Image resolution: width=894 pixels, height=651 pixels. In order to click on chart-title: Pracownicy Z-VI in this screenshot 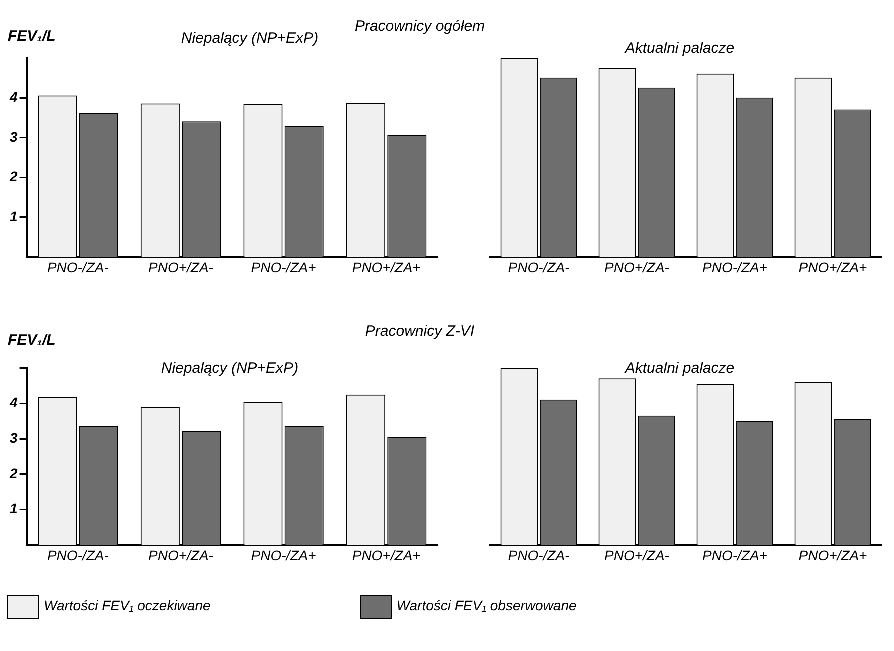, I will do `click(420, 331)`.